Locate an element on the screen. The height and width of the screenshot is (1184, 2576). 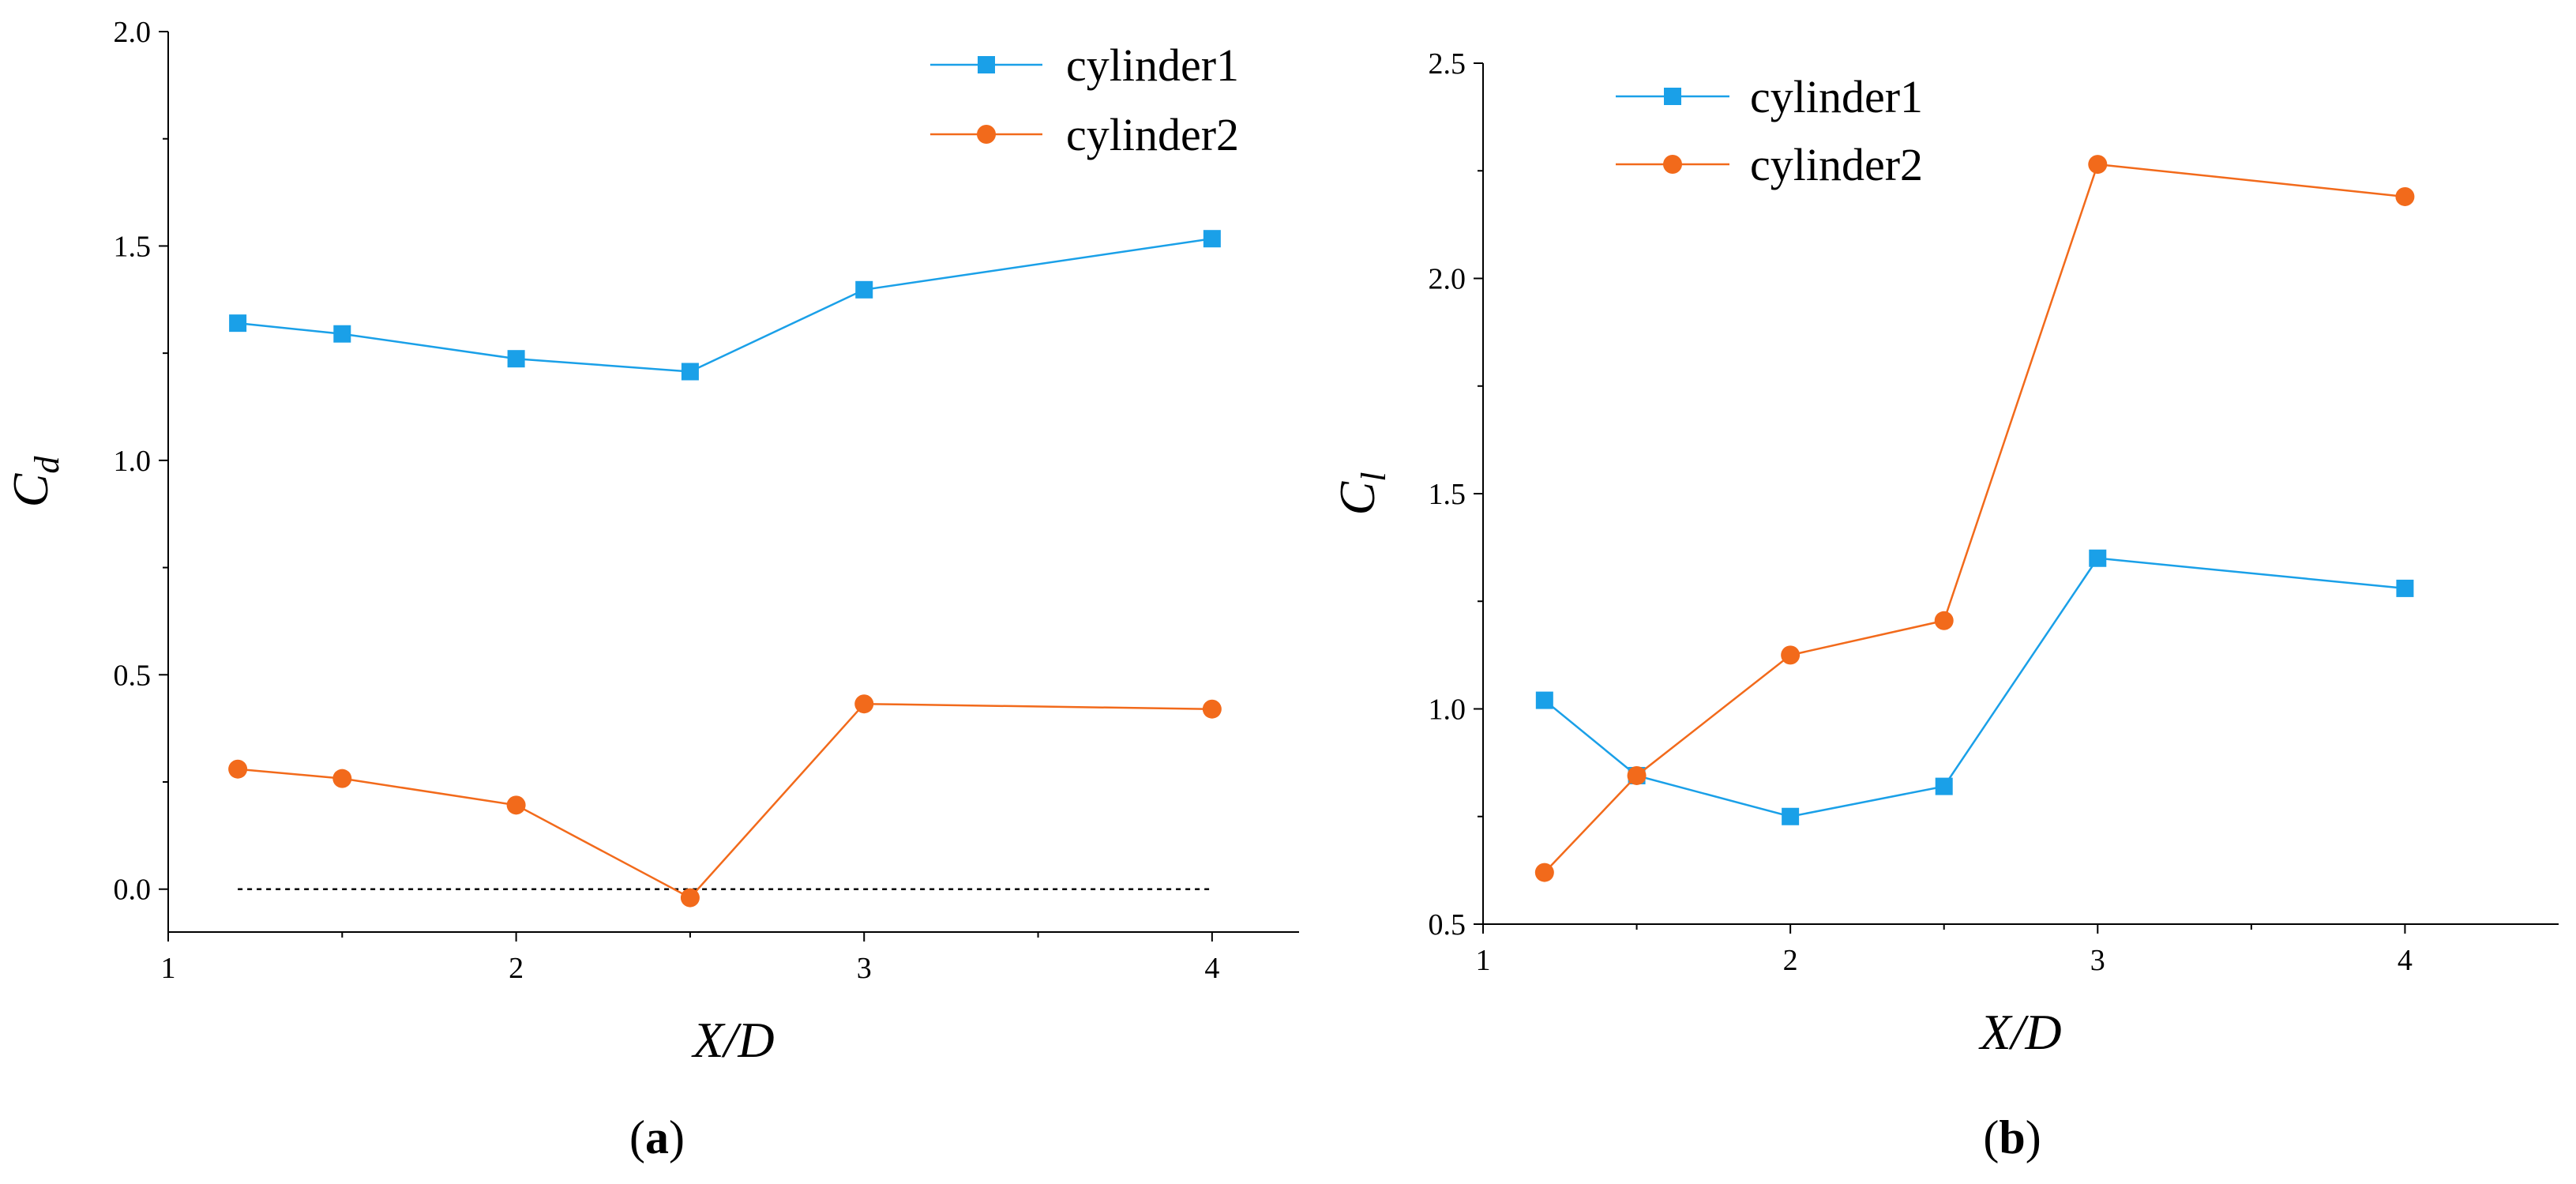
cylinder2-line is located at coordinates (725, 801).